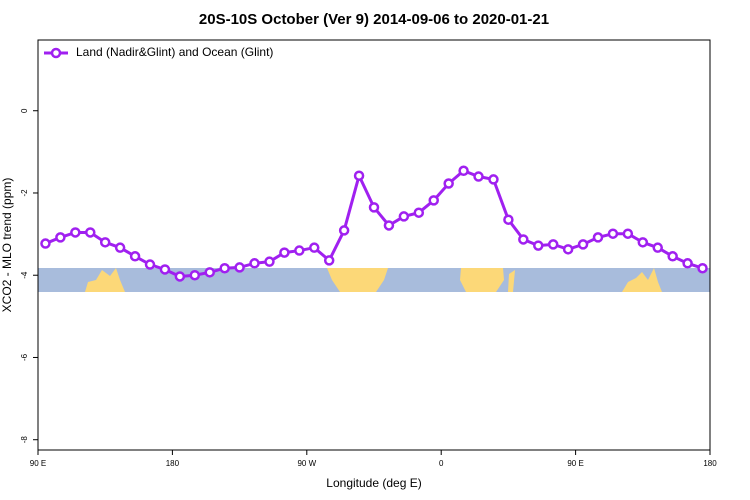 The image size is (750, 500). What do you see at coordinates (174, 52) in the screenshot?
I see `legend-label: Land (Nadir&Glint) and Ocean (Glint)` at bounding box center [174, 52].